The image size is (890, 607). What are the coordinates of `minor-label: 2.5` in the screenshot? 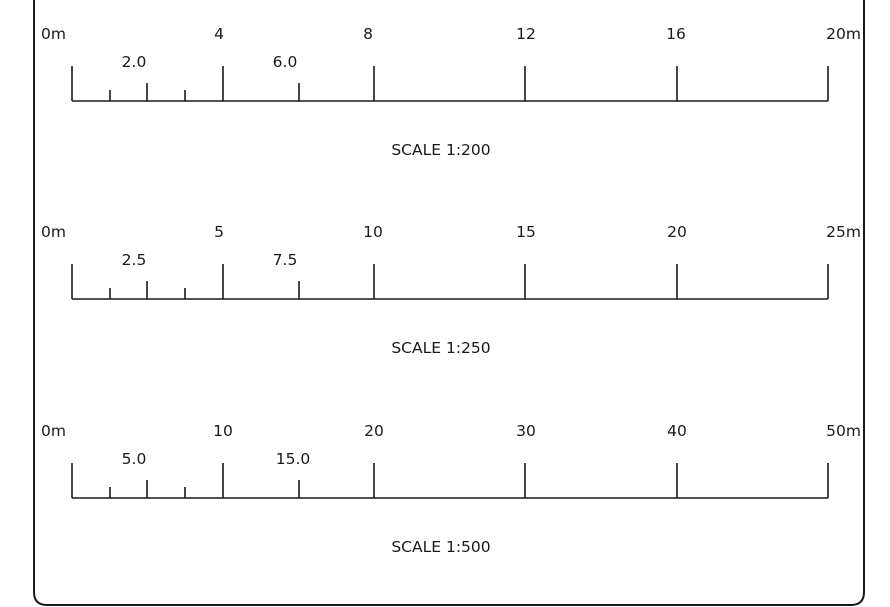 It's located at (134, 260).